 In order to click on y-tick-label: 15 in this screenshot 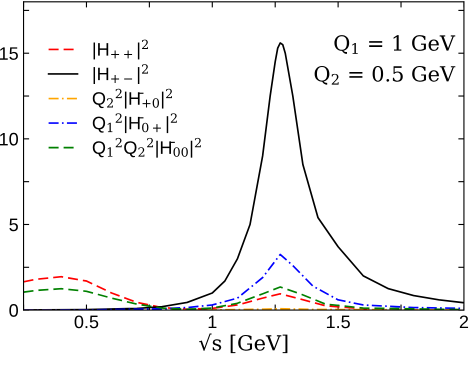, I will do `click(9, 53)`.